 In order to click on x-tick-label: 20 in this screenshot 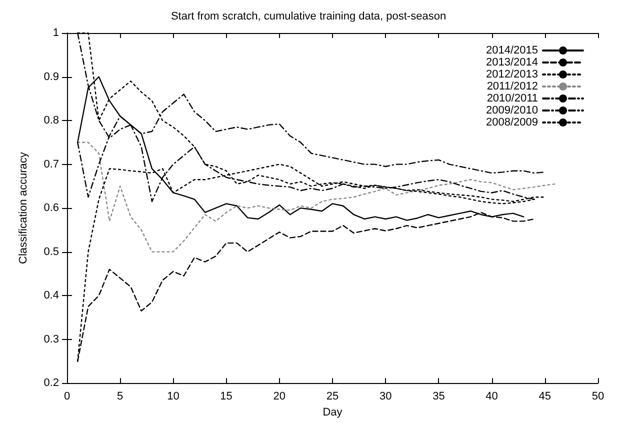, I will do `click(279, 396)`.